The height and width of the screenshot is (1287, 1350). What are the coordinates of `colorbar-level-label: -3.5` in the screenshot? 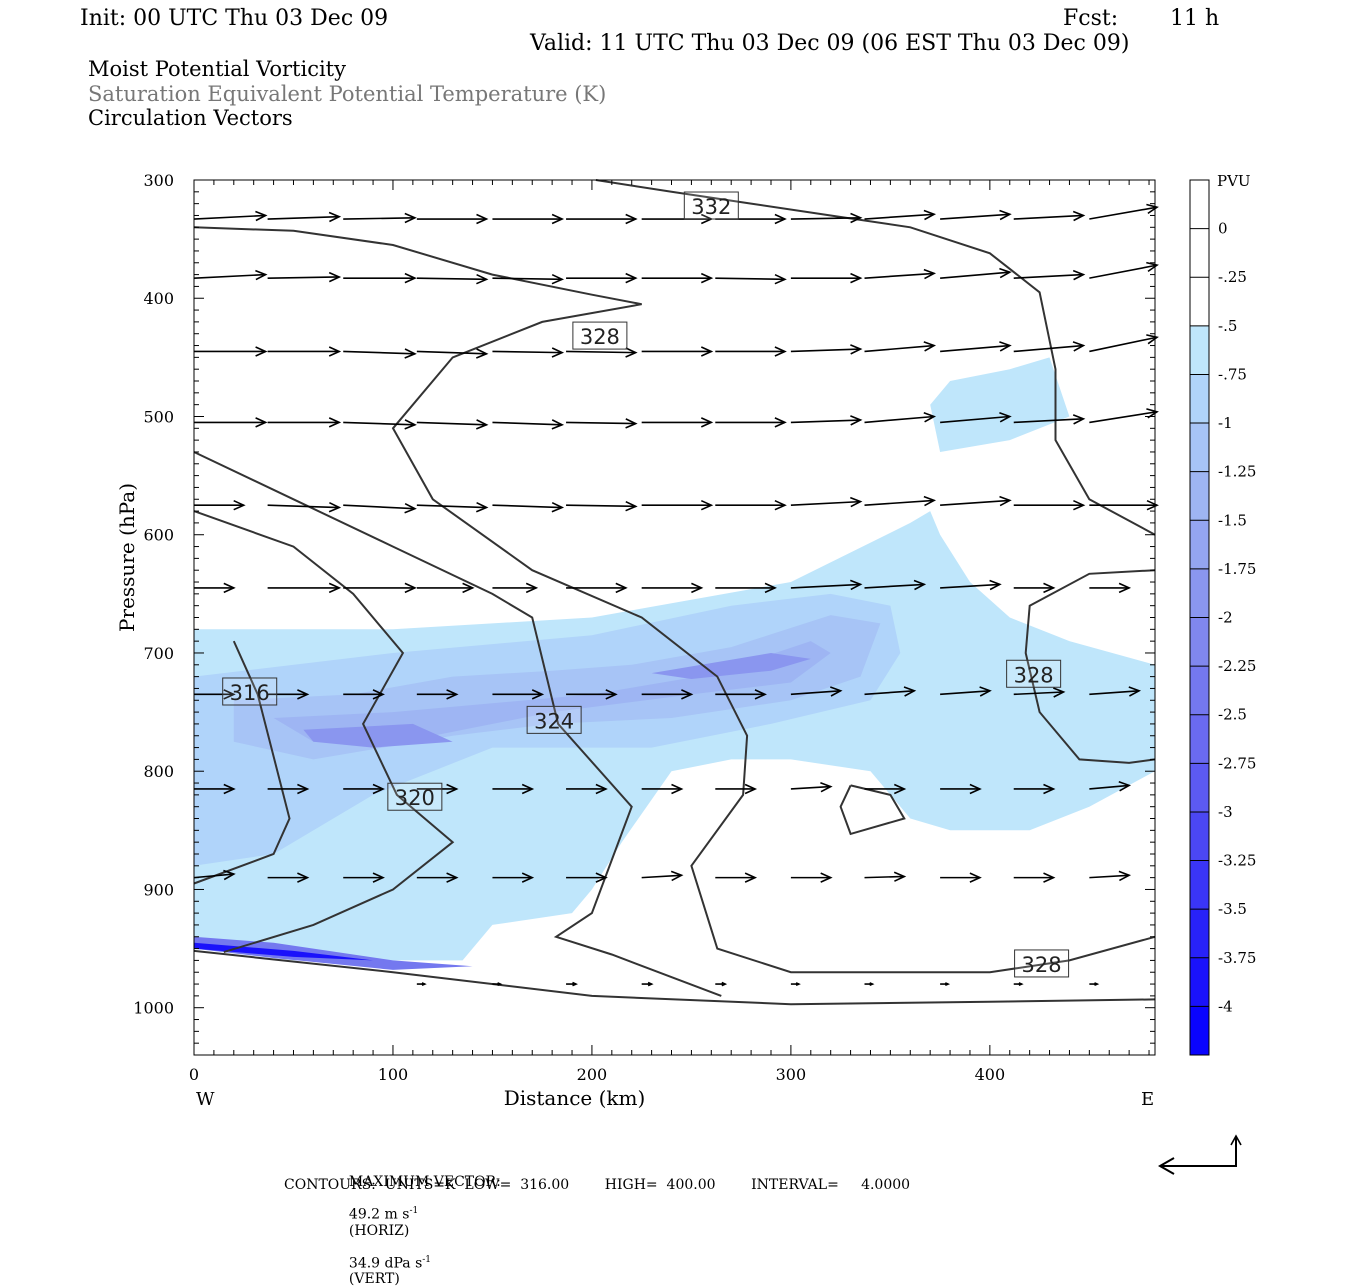 It's located at (1232, 909).